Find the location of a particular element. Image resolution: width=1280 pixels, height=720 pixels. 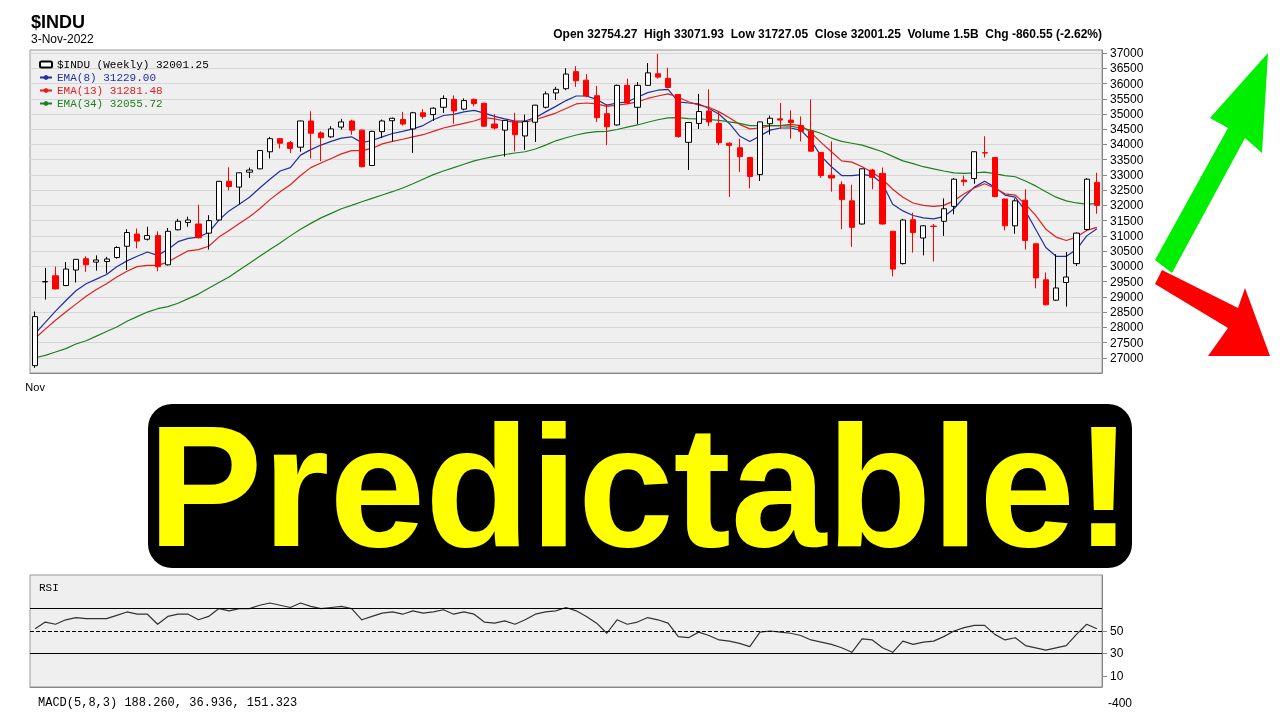

y-tick-label: 32500 is located at coordinates (1127, 190).